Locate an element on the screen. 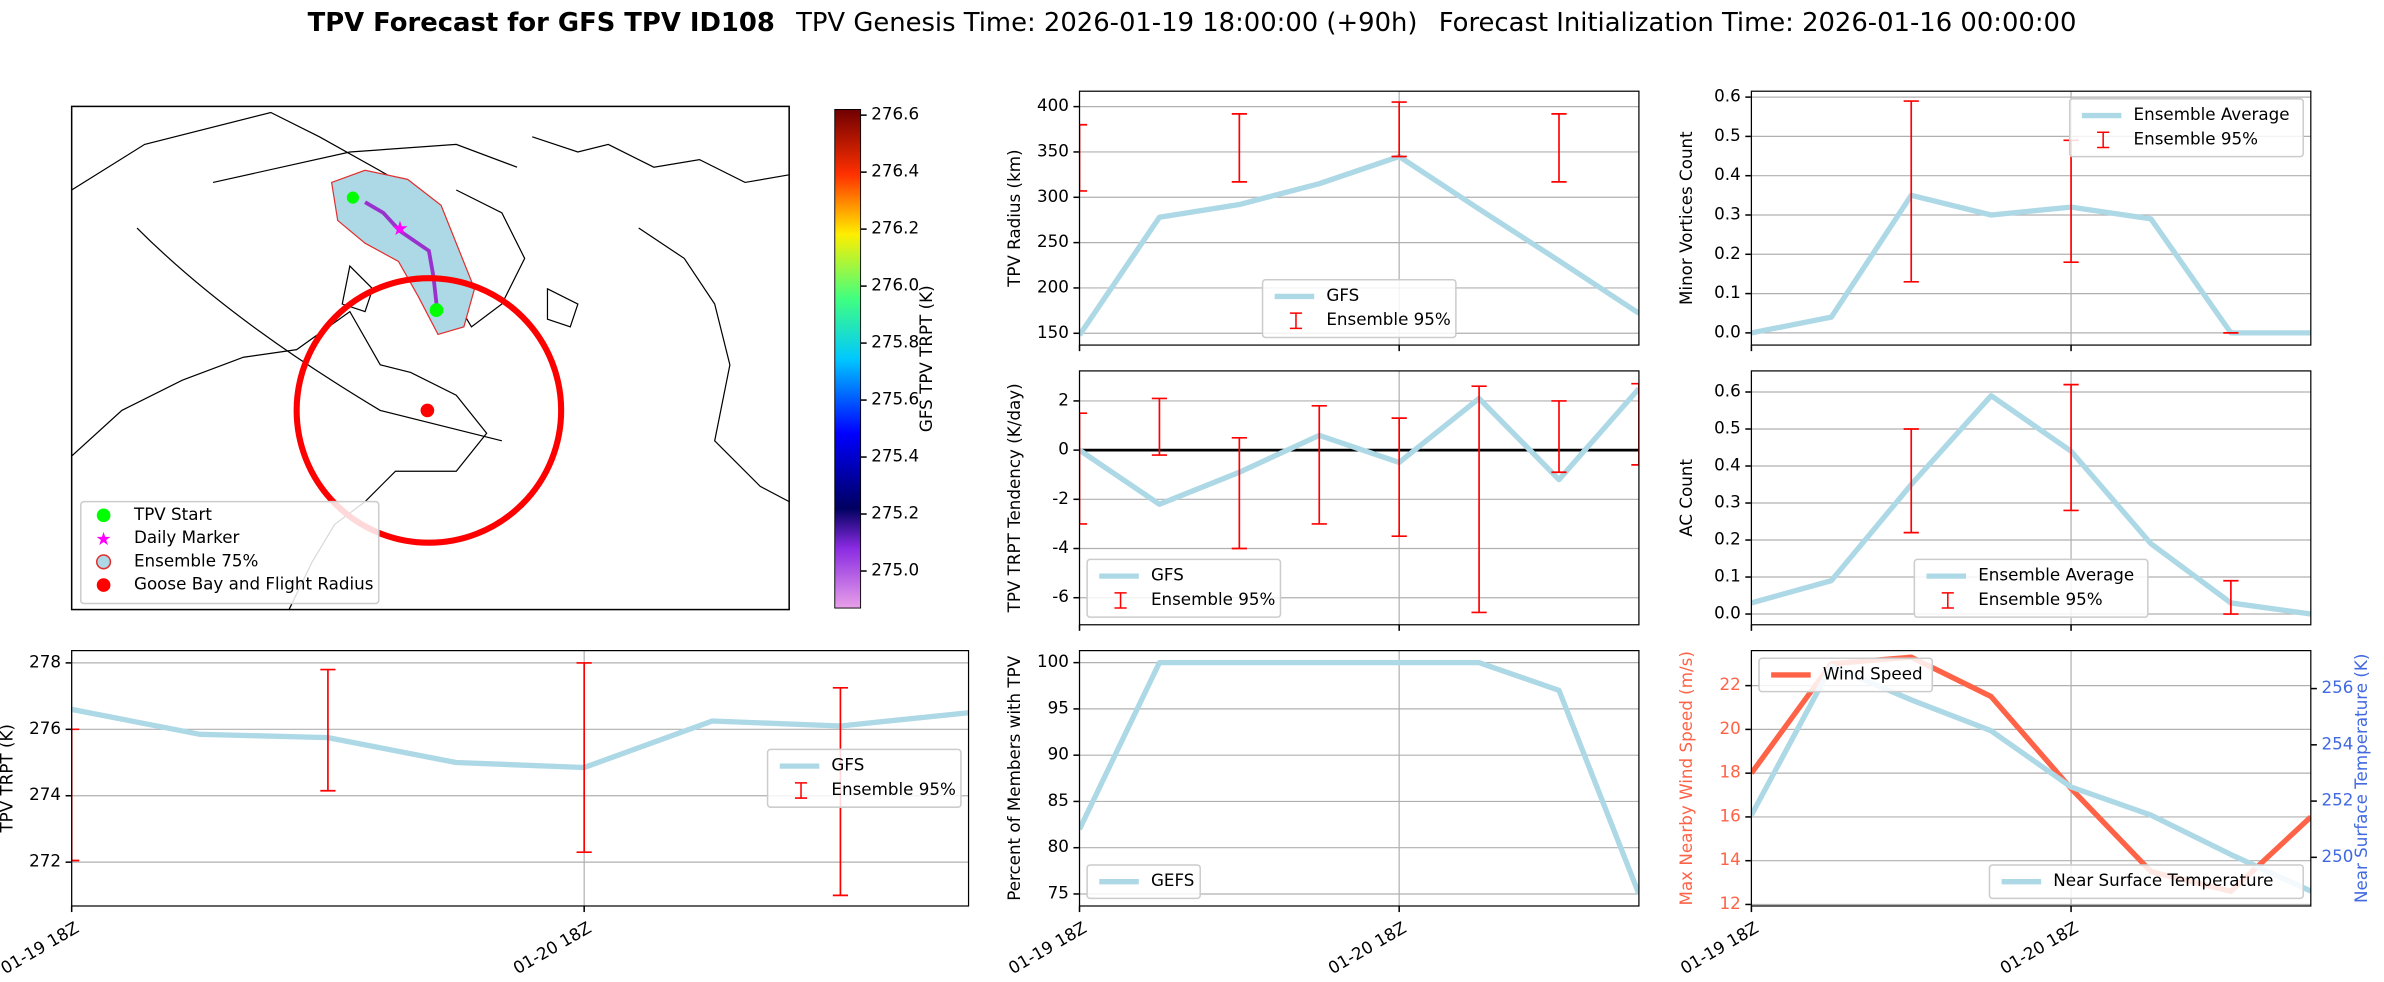  daily-marker: ★ is located at coordinates (400, 228).